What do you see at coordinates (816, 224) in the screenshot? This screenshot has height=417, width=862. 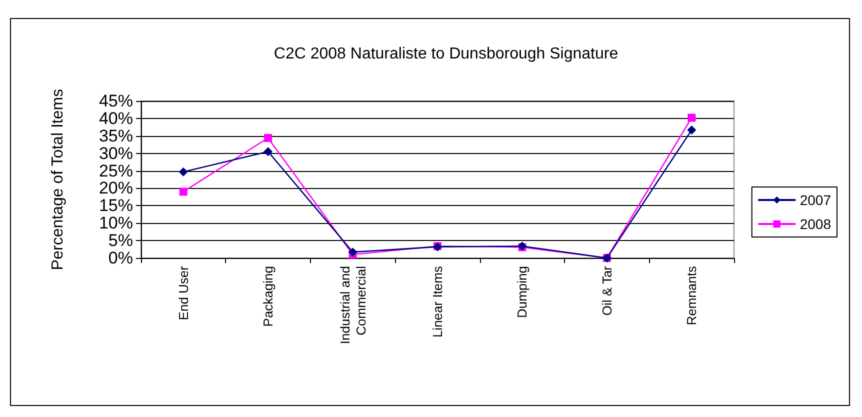 I see `legend-label: 2008` at bounding box center [816, 224].